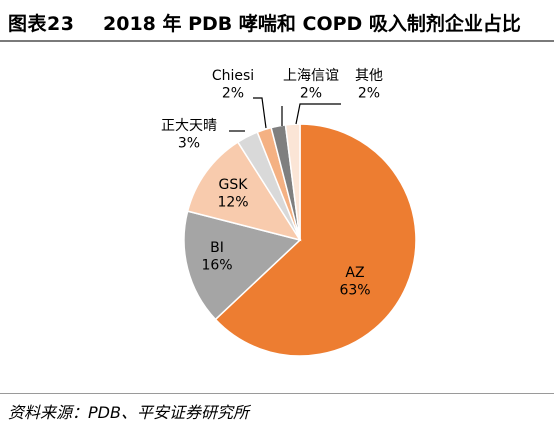 The image size is (554, 433). Describe the element at coordinates (232, 203) in the screenshot. I see `slice-label-line: 12%` at that location.